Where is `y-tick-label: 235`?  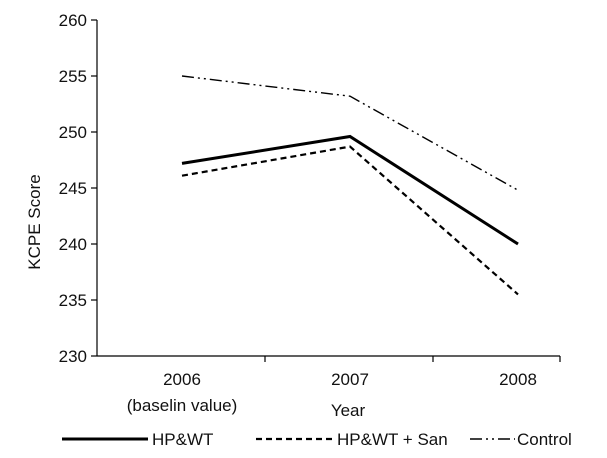 y-tick-label: 235 is located at coordinates (73, 300).